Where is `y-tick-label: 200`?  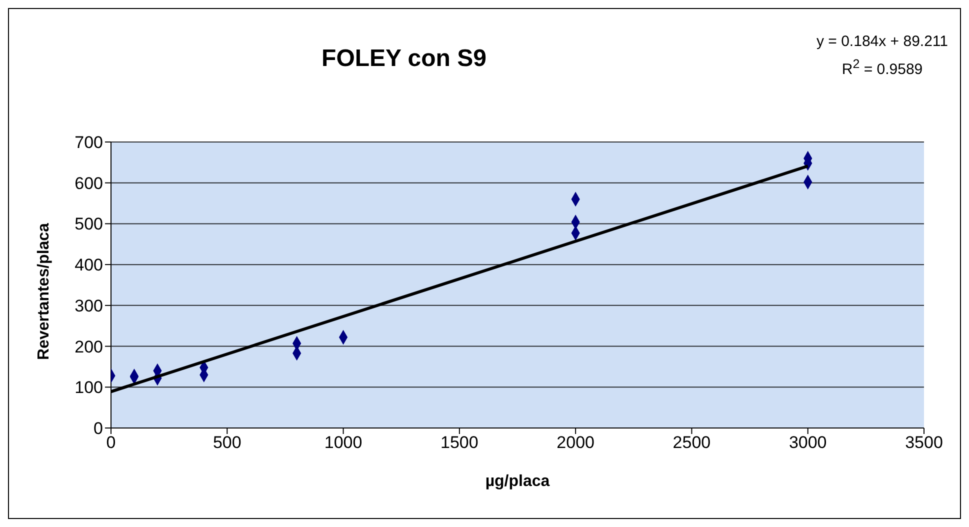 y-tick-label: 200 is located at coordinates (88, 346).